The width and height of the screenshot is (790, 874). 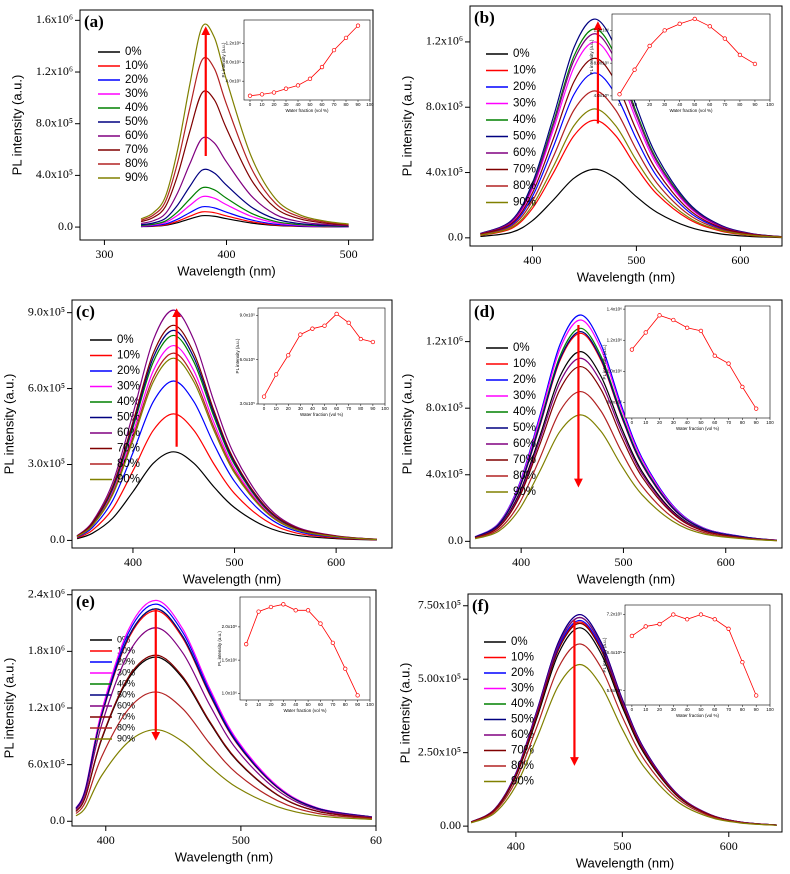 What do you see at coordinates (230, 626) in the screenshot?
I see `inset-y-tick-label: 2.0x10⁶` at bounding box center [230, 626].